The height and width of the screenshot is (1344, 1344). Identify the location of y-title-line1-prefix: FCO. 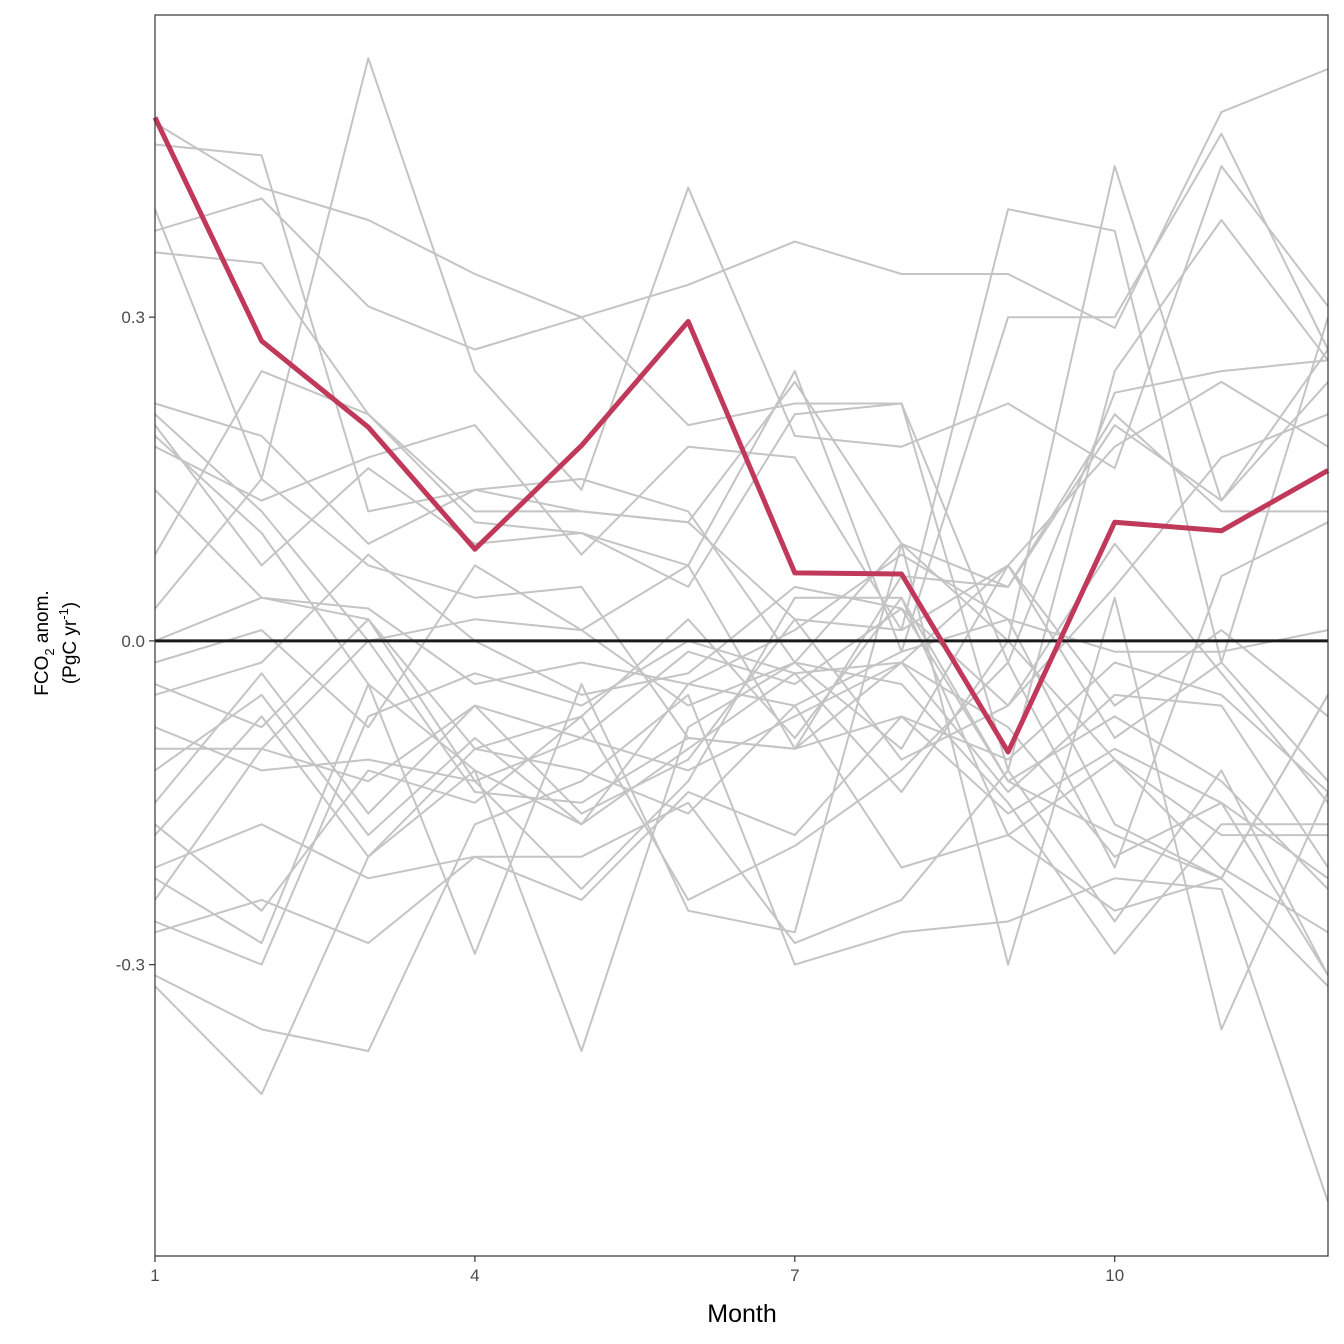
(42, 676).